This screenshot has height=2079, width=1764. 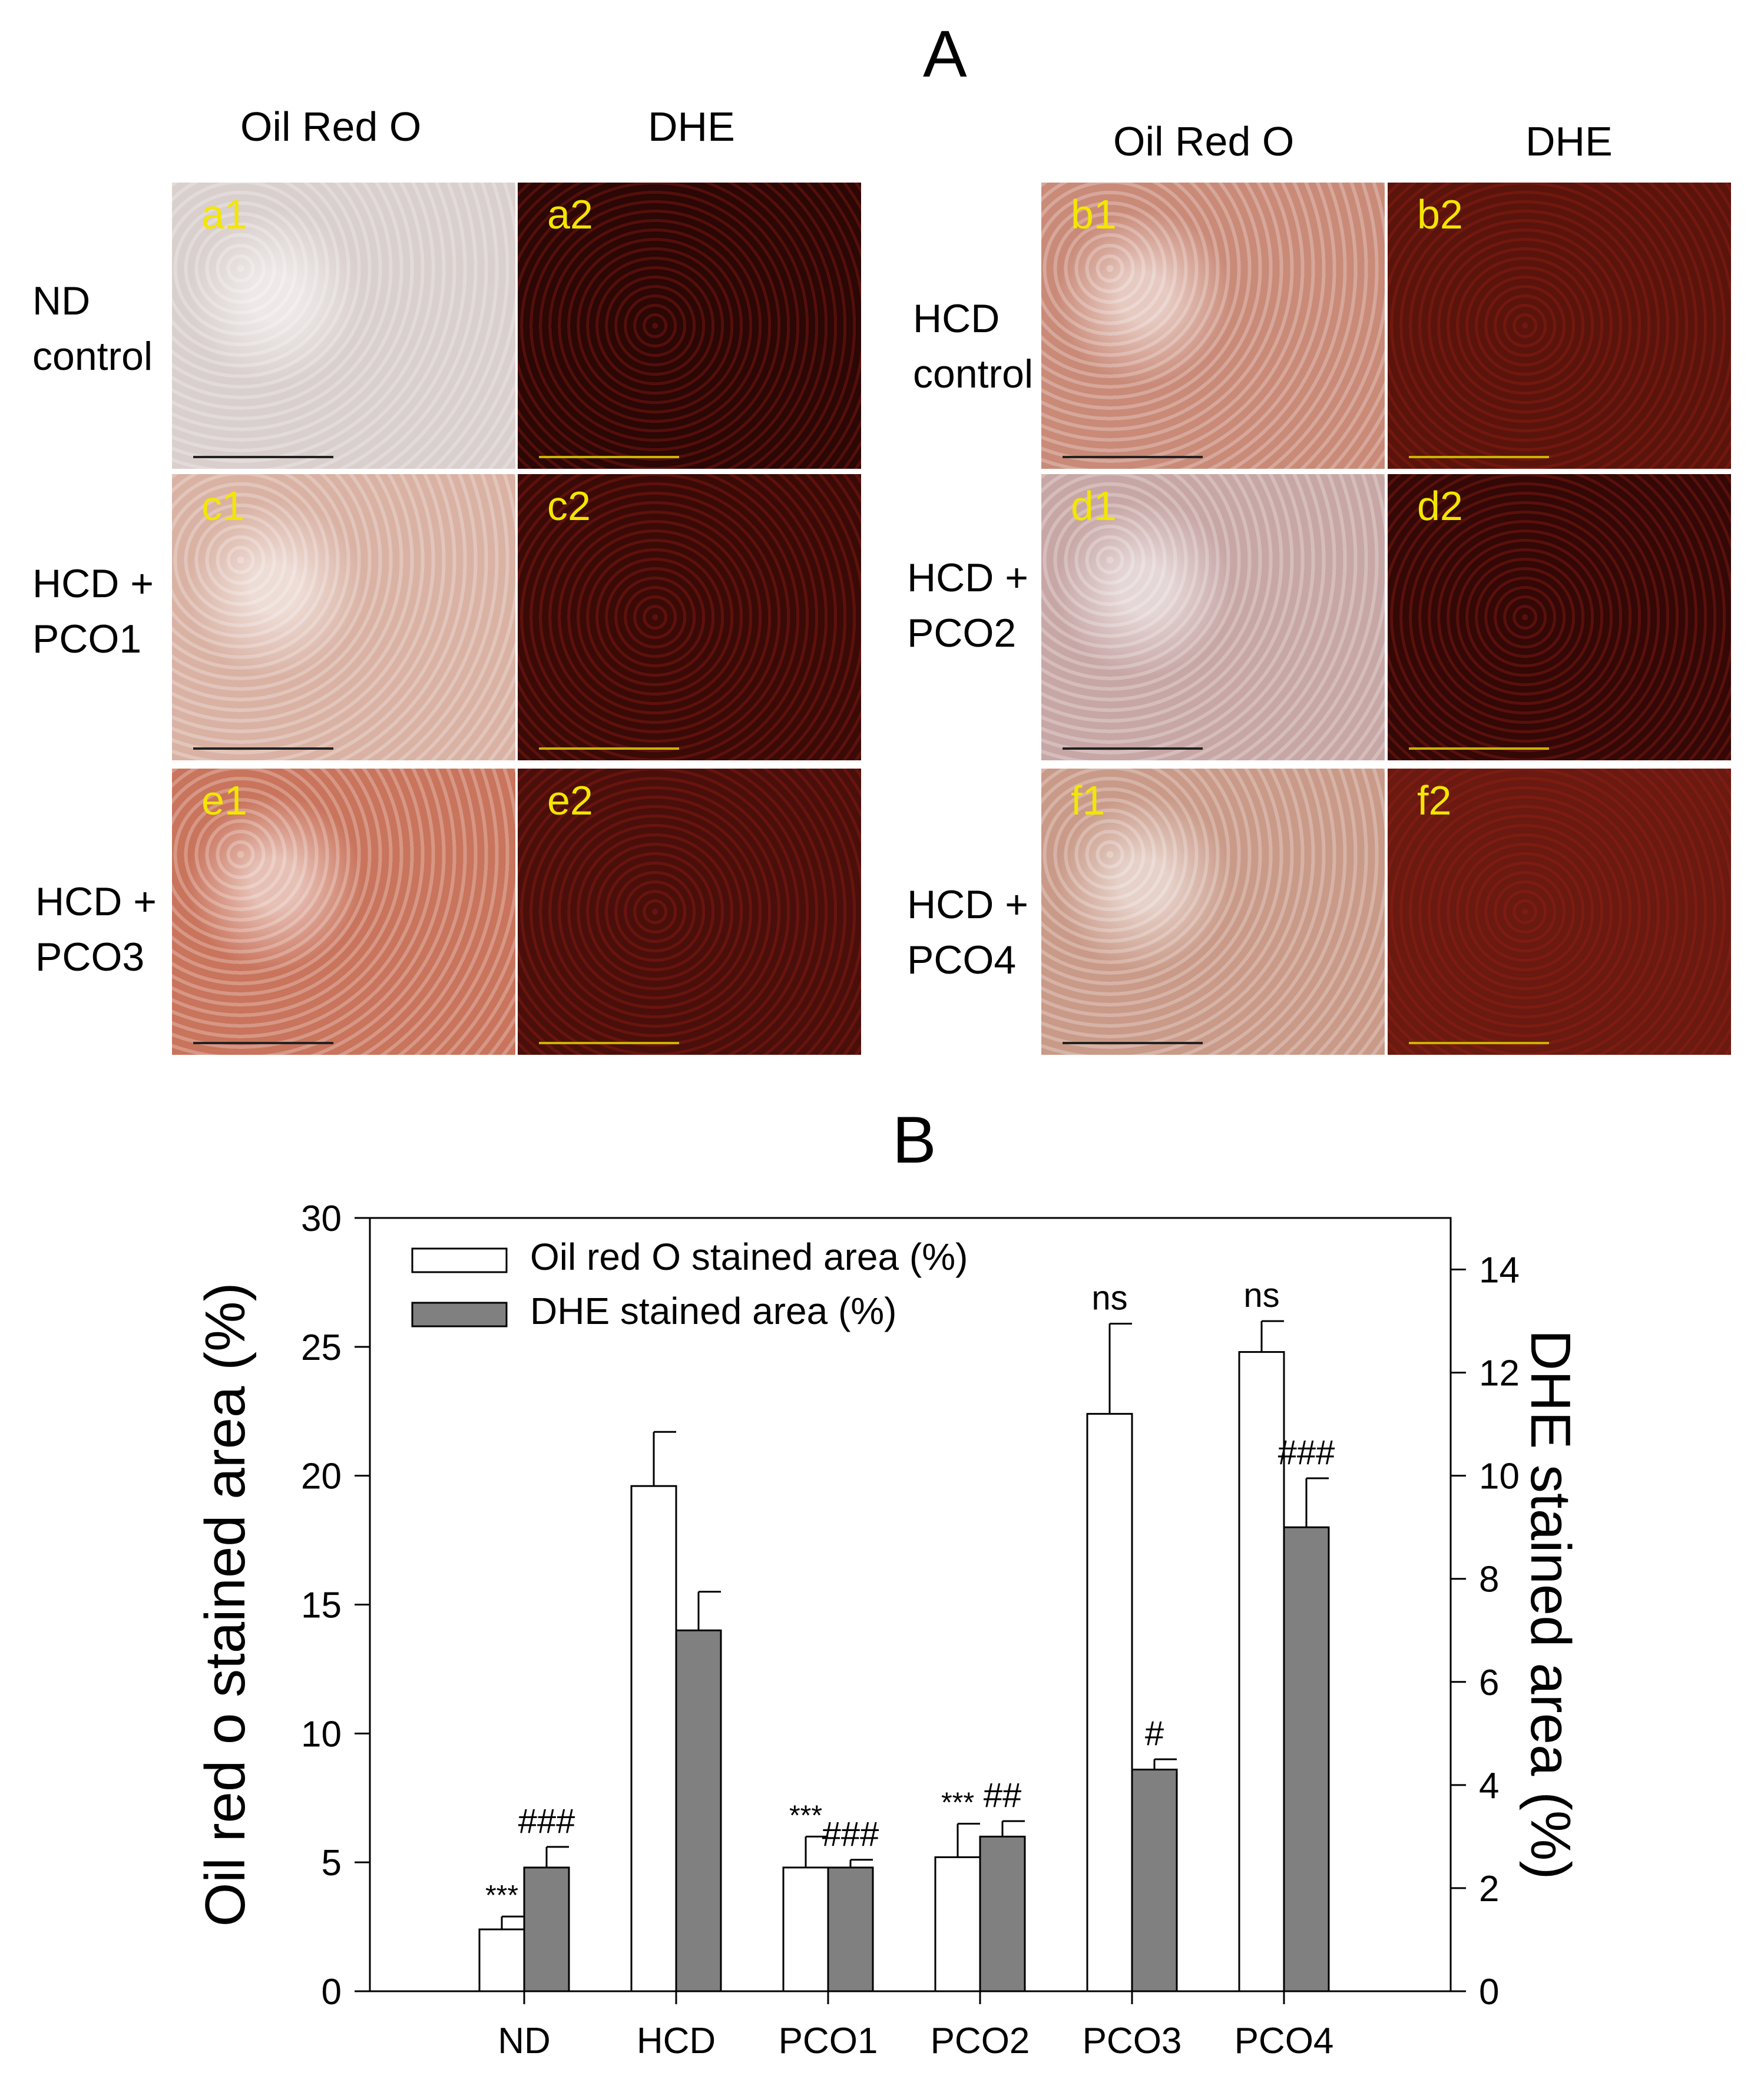 I want to click on bar-dhe-nd, so click(x=546, y=1929).